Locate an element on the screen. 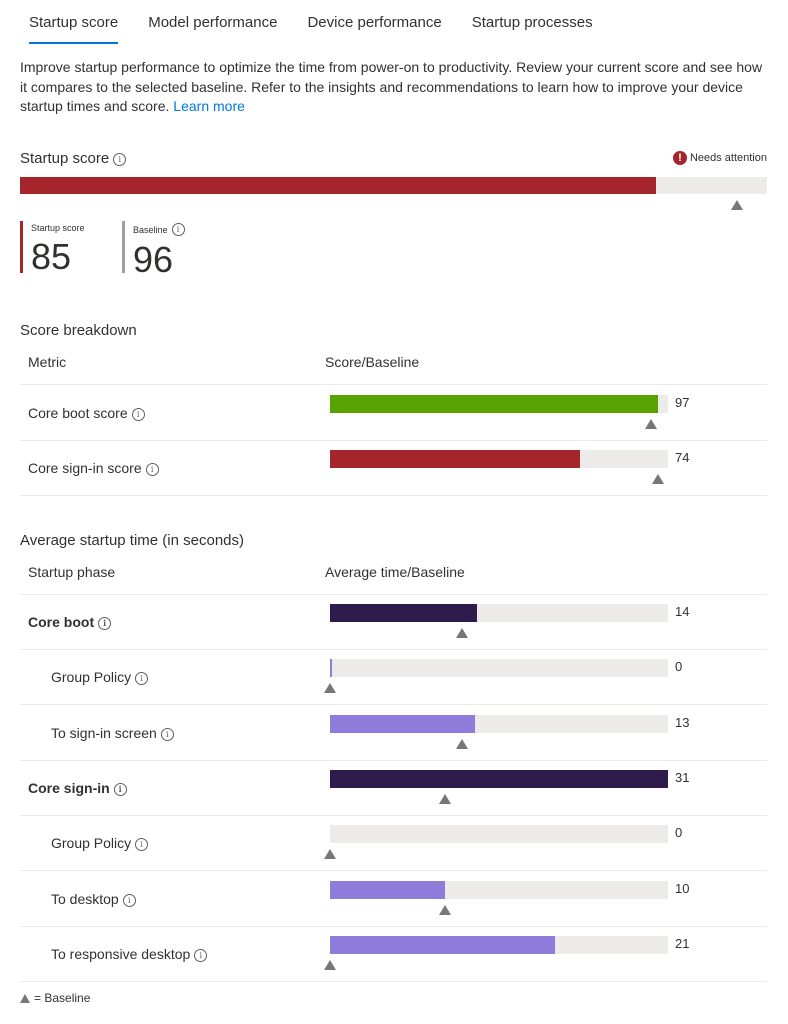 Image resolution: width=788 pixels, height=1024 pixels. startup-score-bar is located at coordinates (393, 185).